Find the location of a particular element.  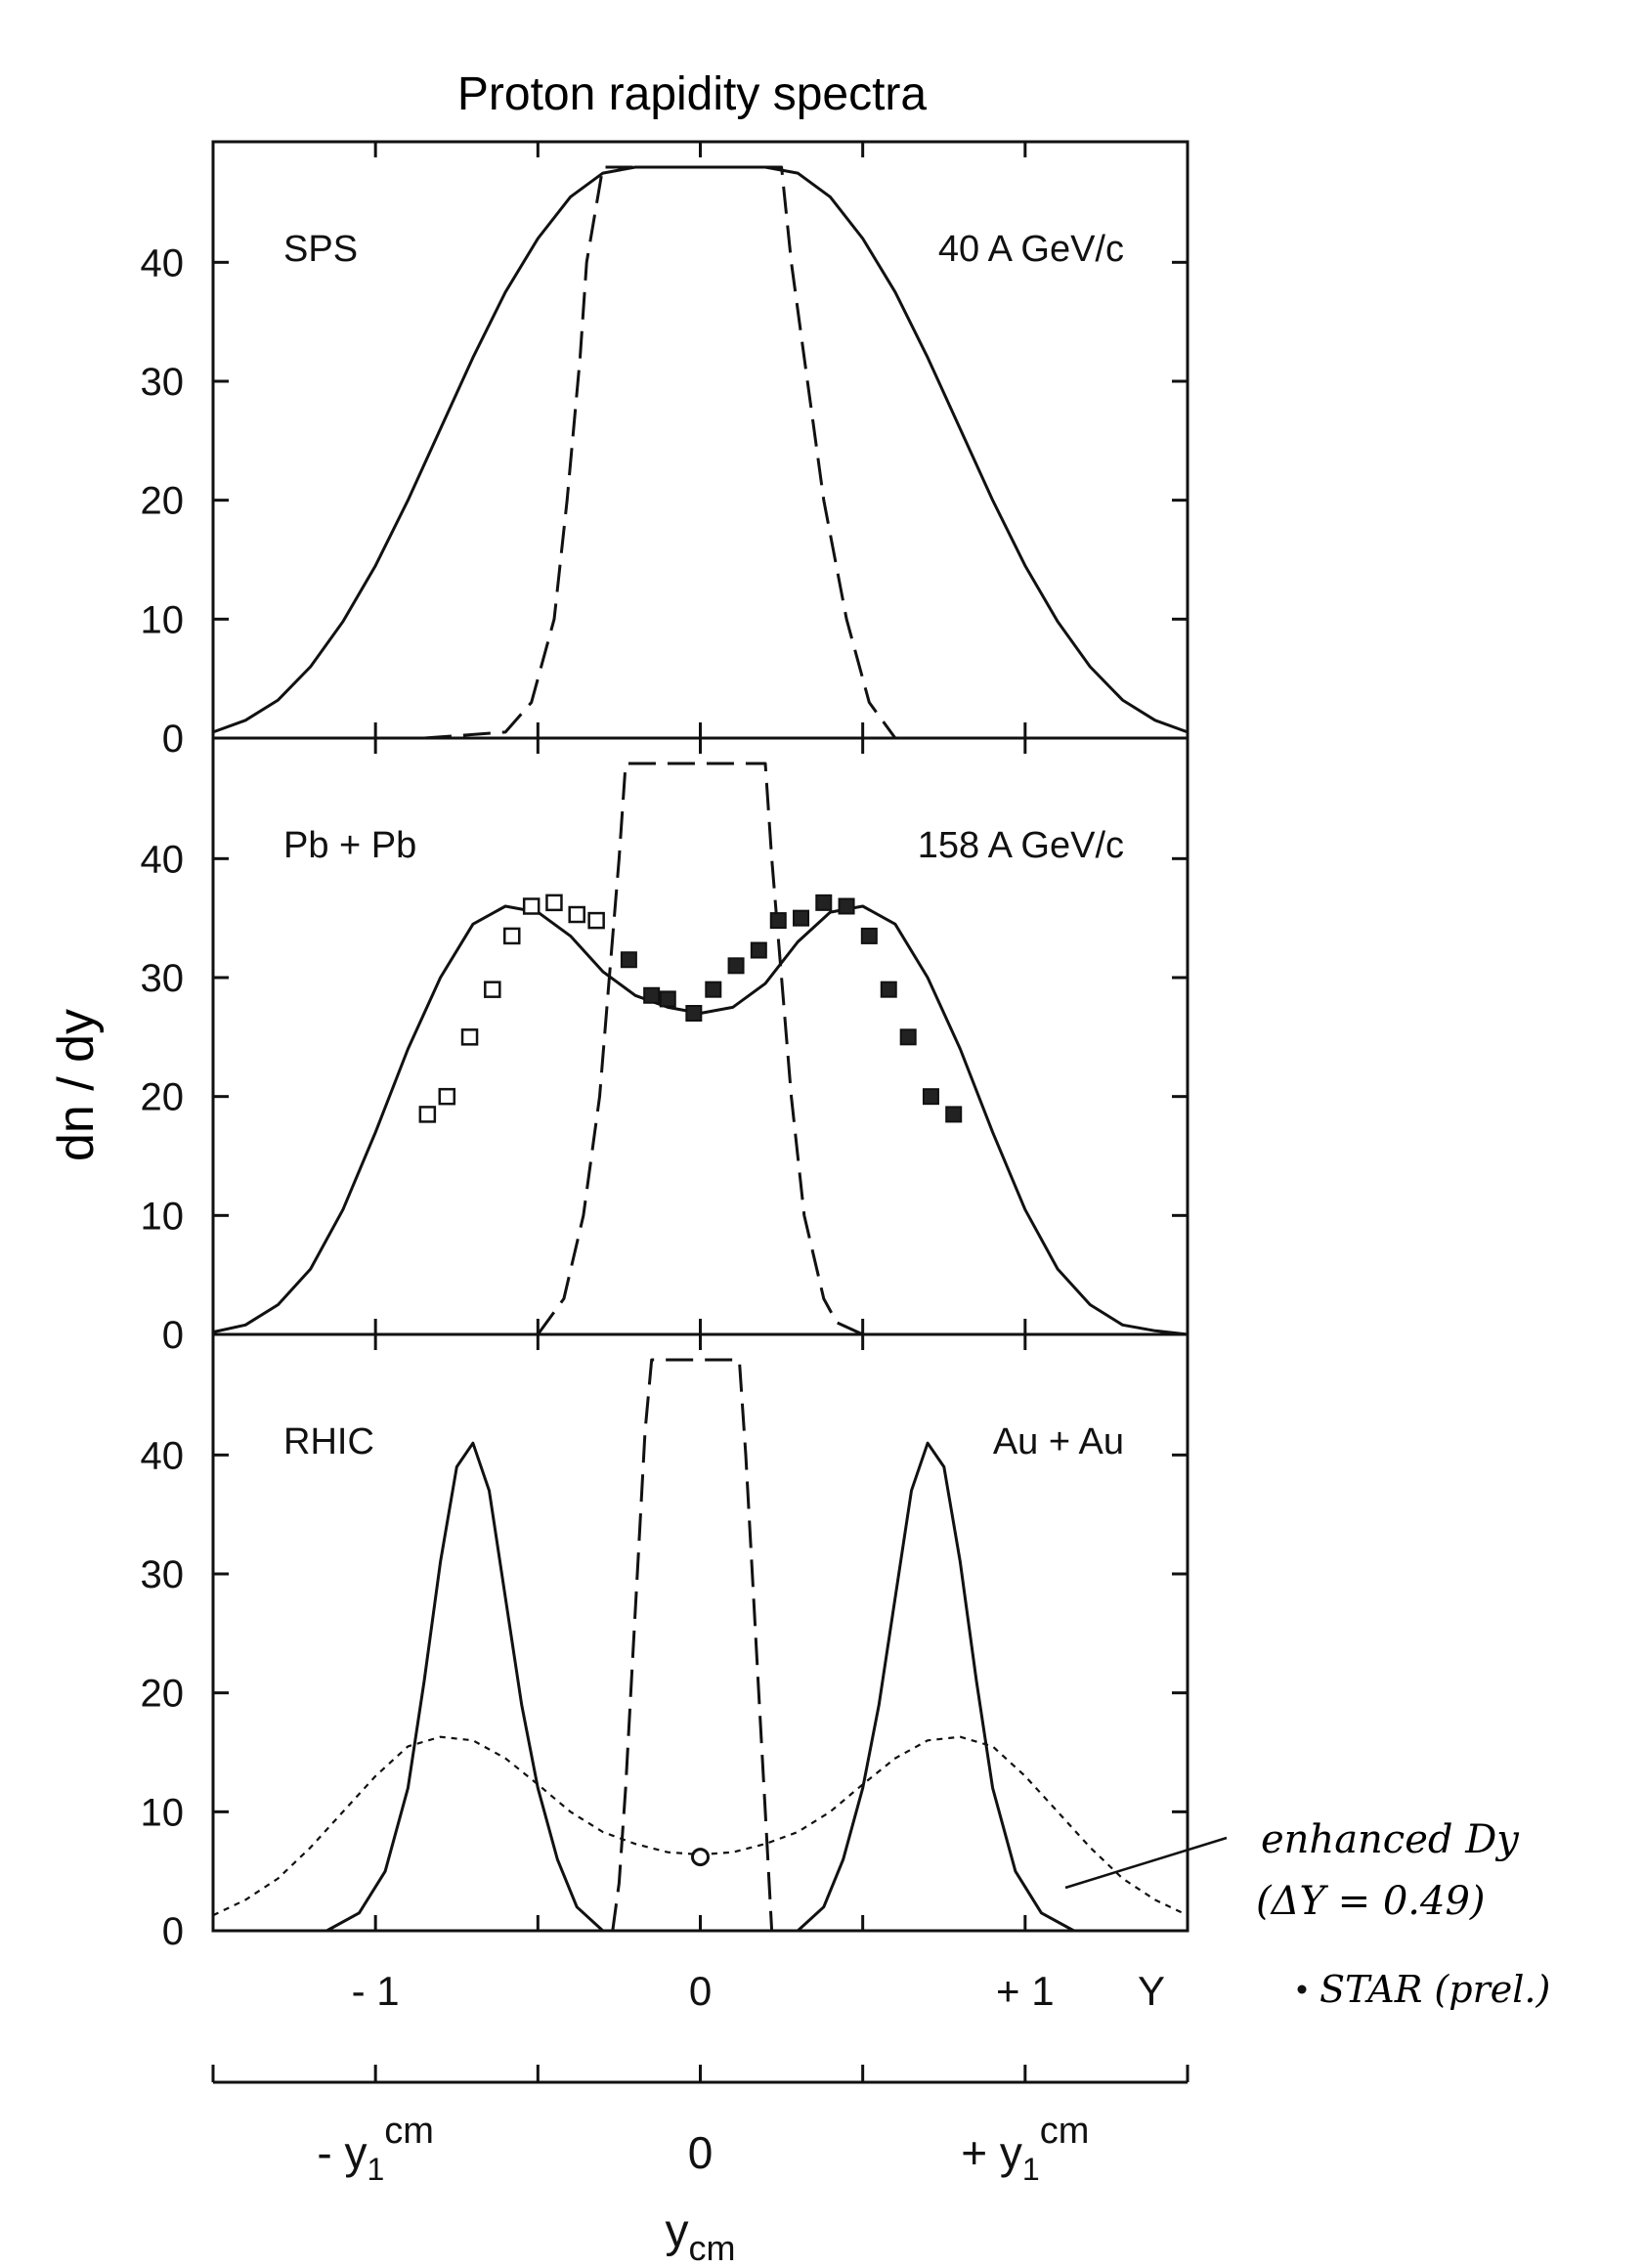

ycm-tick-text: + y is located at coordinates (991, 2152).